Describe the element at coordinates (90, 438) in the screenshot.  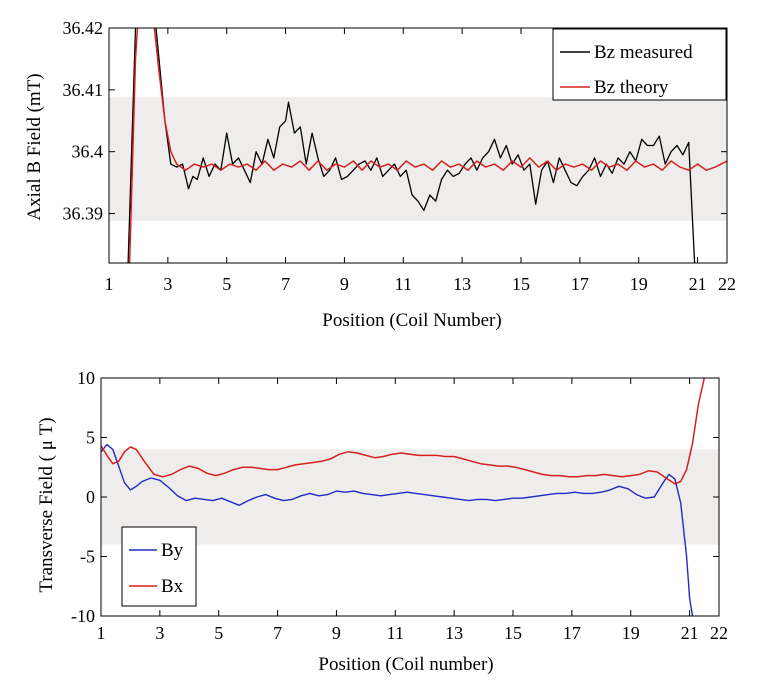
I see `y-tick-label: 5` at that location.